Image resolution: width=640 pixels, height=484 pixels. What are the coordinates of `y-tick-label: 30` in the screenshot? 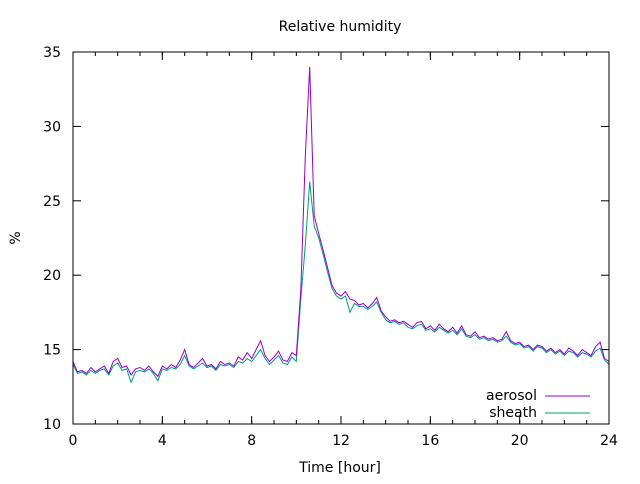 It's located at (52, 127).